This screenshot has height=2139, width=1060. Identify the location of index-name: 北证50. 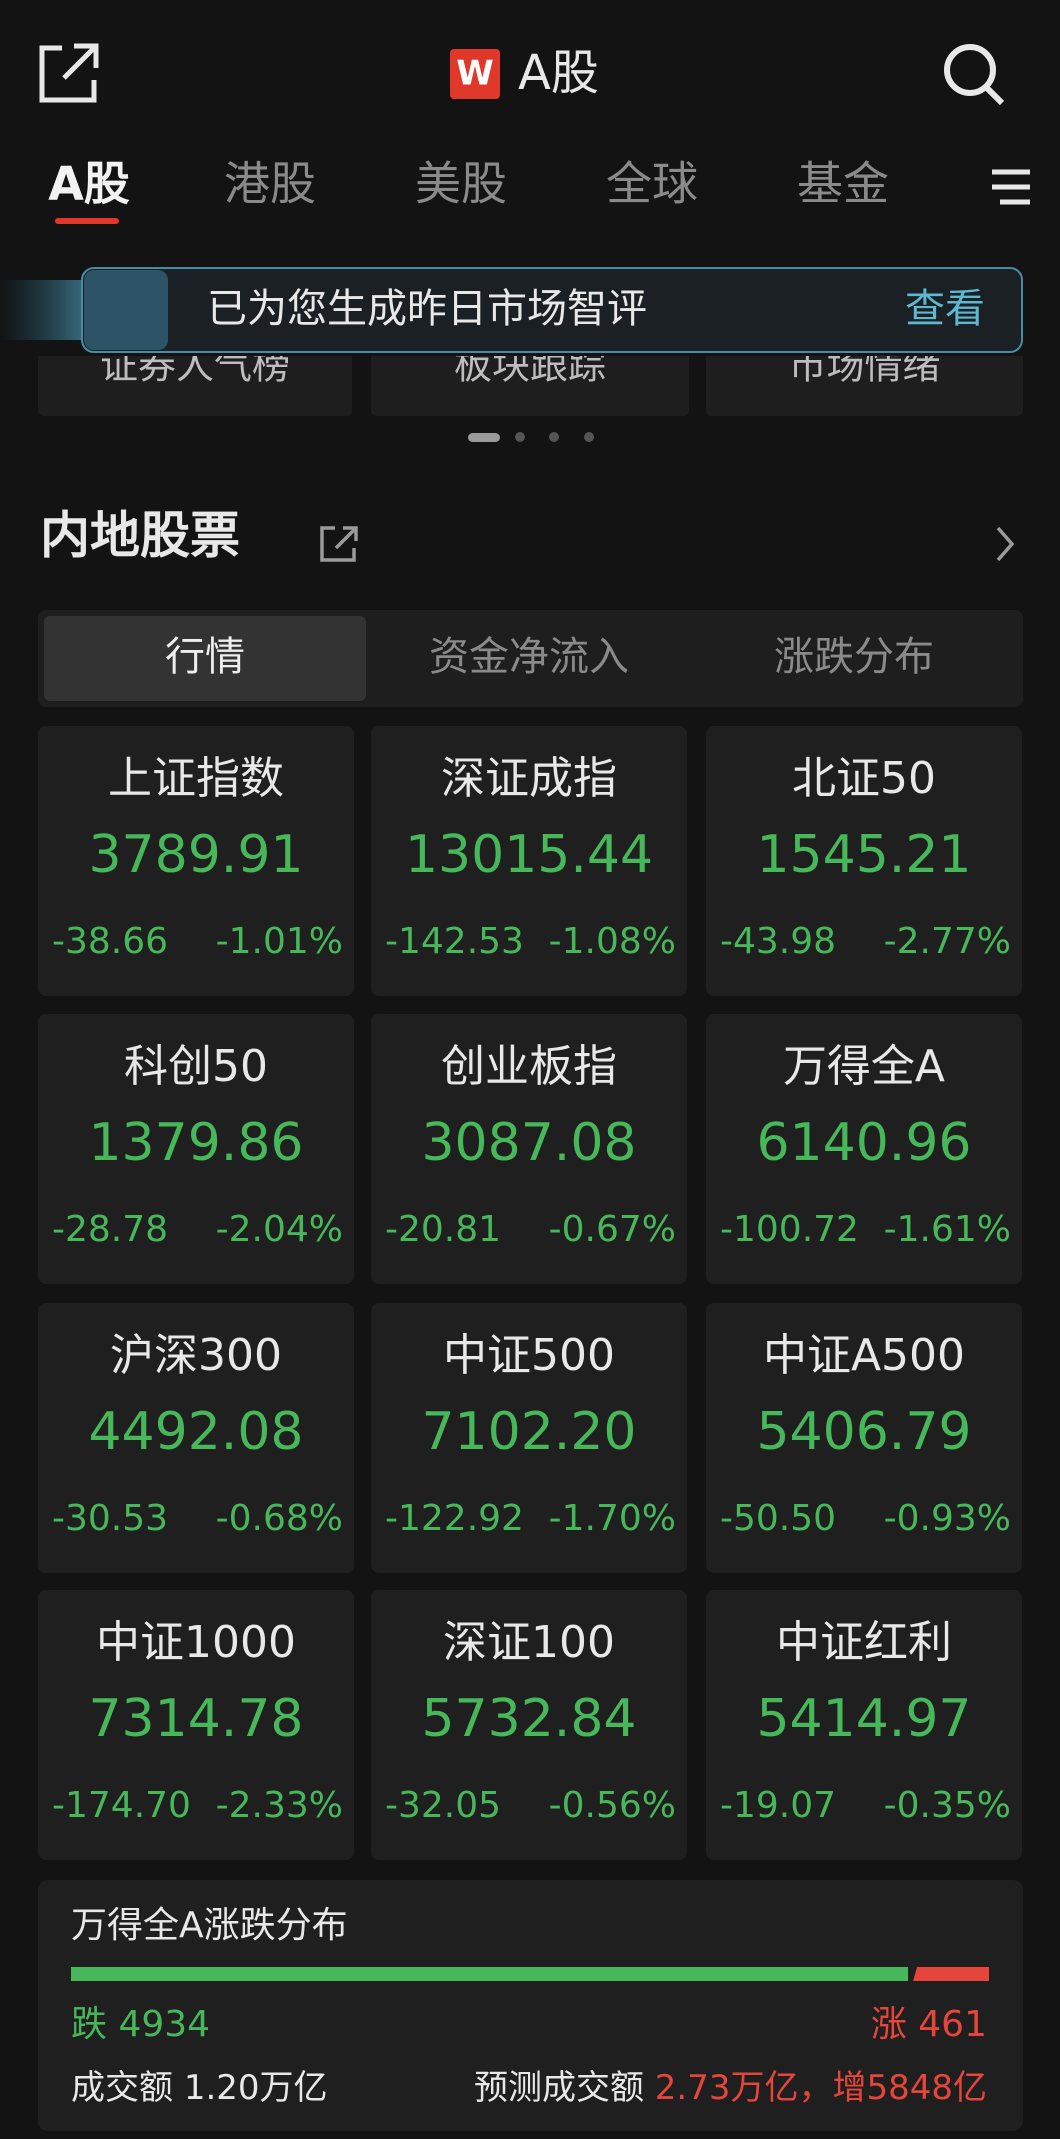
(864, 778).